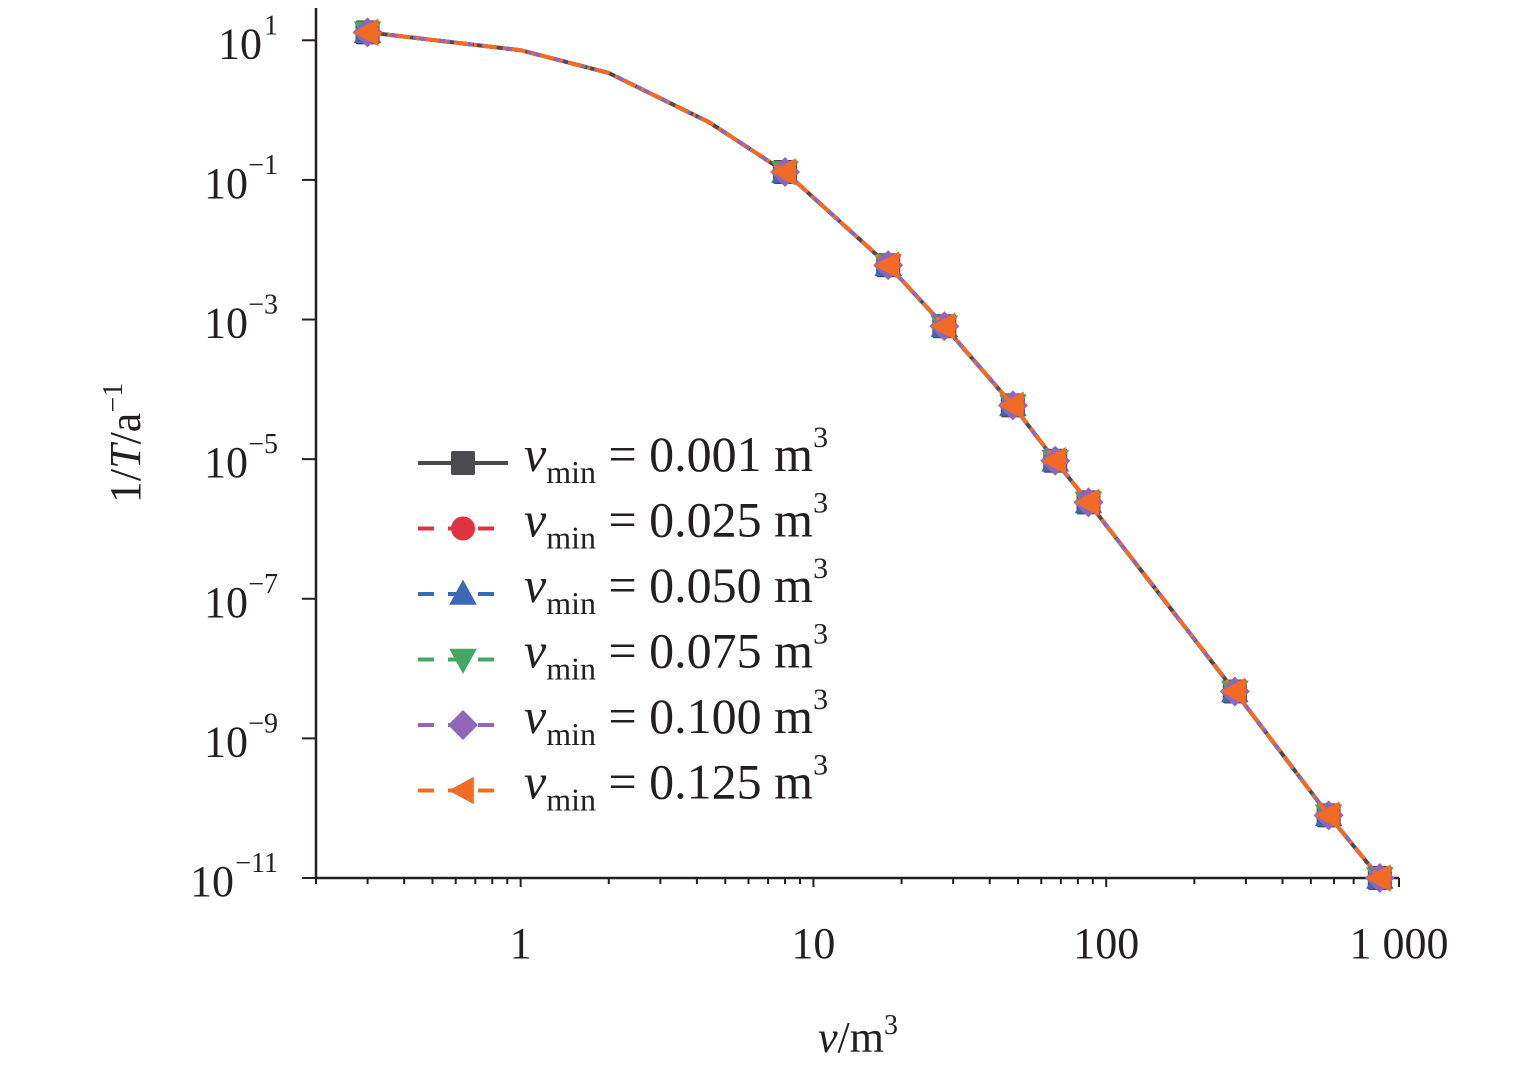 This screenshot has width=1535, height=1065. What do you see at coordinates (463, 528) in the screenshot?
I see `legend-marker-circle` at bounding box center [463, 528].